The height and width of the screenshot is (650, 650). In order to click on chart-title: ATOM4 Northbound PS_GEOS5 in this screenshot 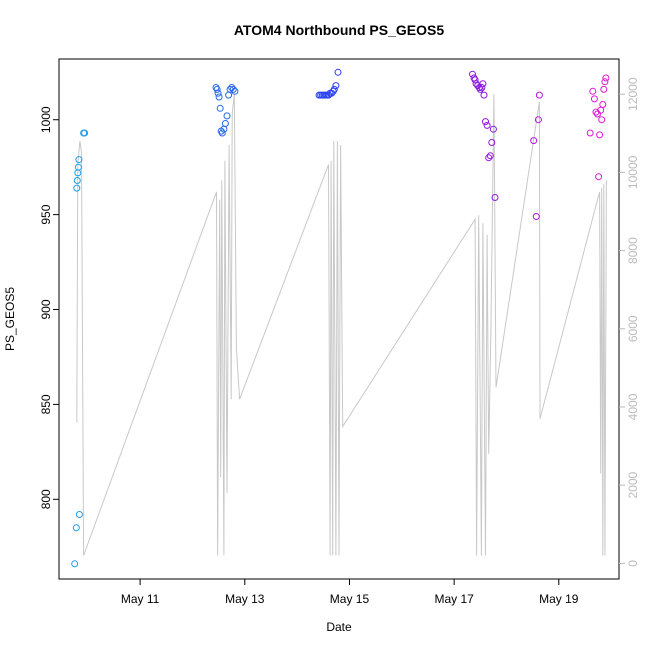, I will do `click(339, 30)`.